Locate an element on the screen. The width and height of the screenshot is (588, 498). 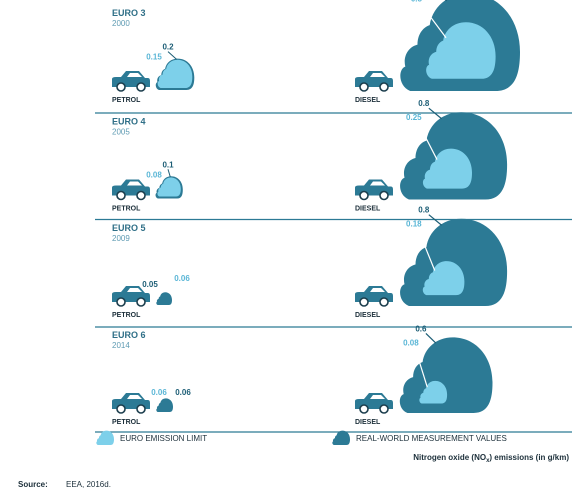
diesel-real-value: 0.6 is located at coordinates (421, 328).